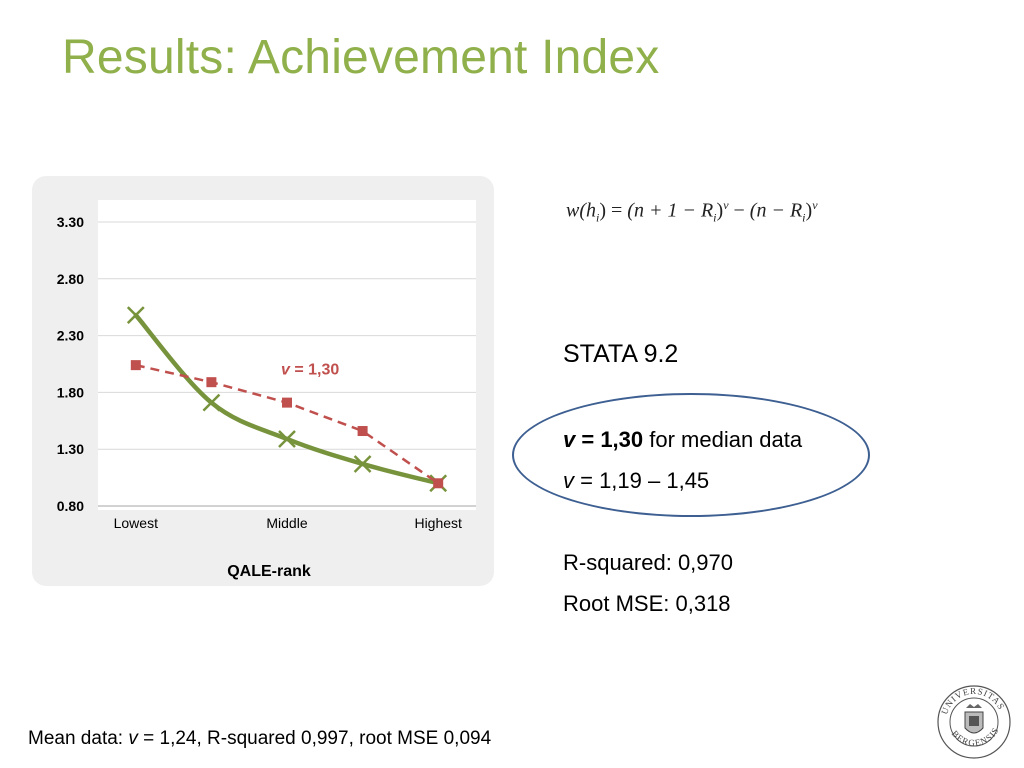 The width and height of the screenshot is (1024, 768). I want to click on formula-exp1: v, so click(726, 205).